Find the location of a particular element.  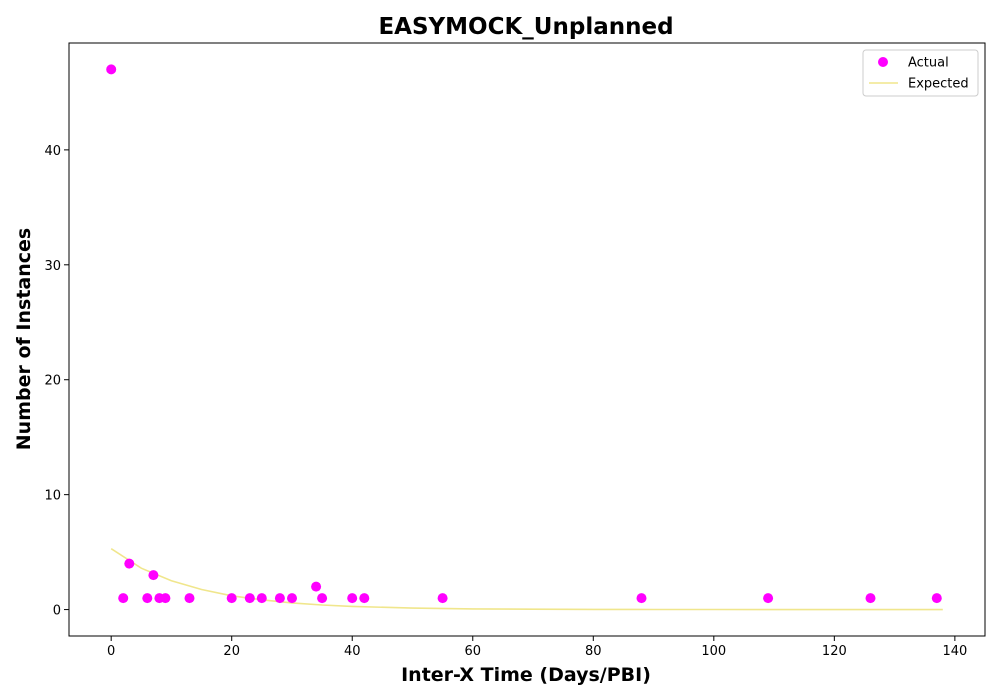

x-tick-label: 100 is located at coordinates (713, 651).